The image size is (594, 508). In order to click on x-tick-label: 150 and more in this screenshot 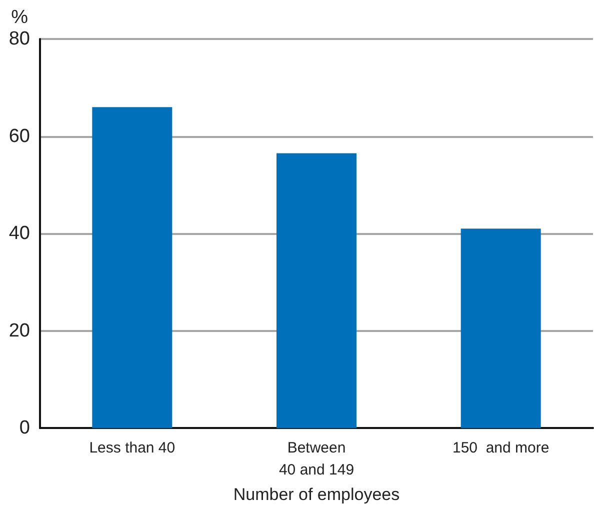, I will do `click(501, 448)`.